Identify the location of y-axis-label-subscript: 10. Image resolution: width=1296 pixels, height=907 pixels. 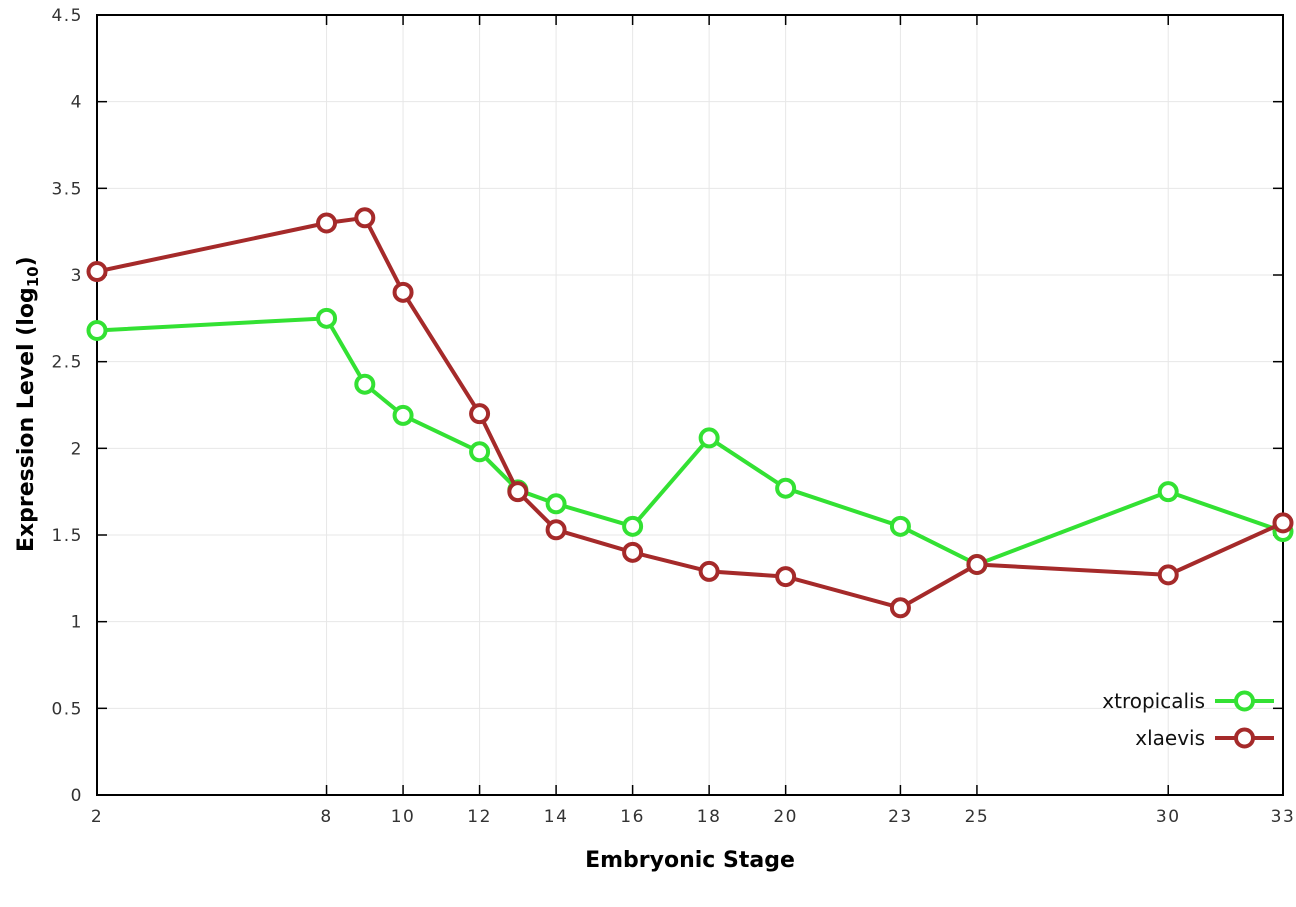
(33, 277).